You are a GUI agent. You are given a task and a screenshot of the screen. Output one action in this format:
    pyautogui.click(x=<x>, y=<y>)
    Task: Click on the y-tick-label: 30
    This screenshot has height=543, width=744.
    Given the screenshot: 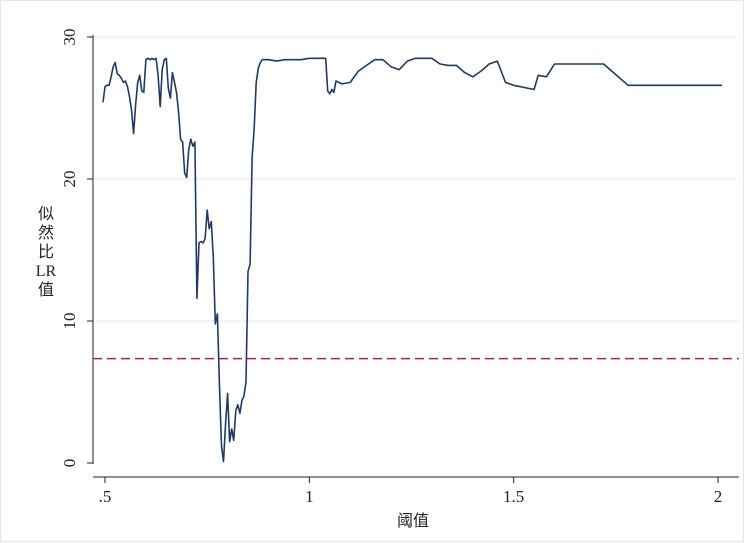 What is the action you would take?
    pyautogui.click(x=69, y=37)
    